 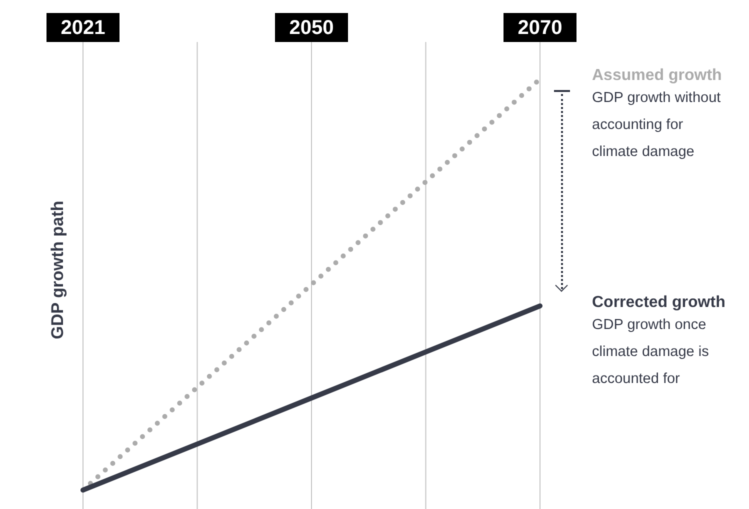 I want to click on annotation: GDP growth without accounting for climate damage, so click(x=657, y=125).